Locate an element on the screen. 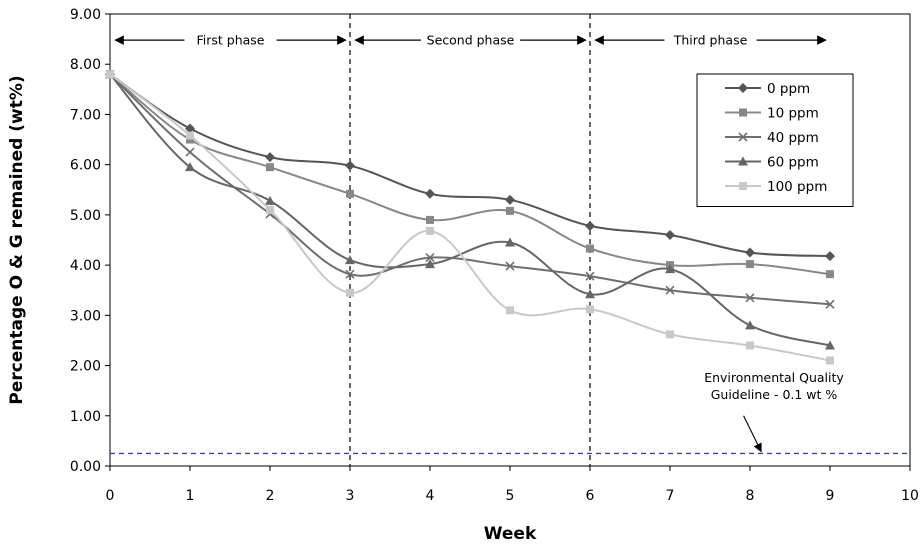 The height and width of the screenshot is (545, 923). x-tick-label: 8 is located at coordinates (750, 496).